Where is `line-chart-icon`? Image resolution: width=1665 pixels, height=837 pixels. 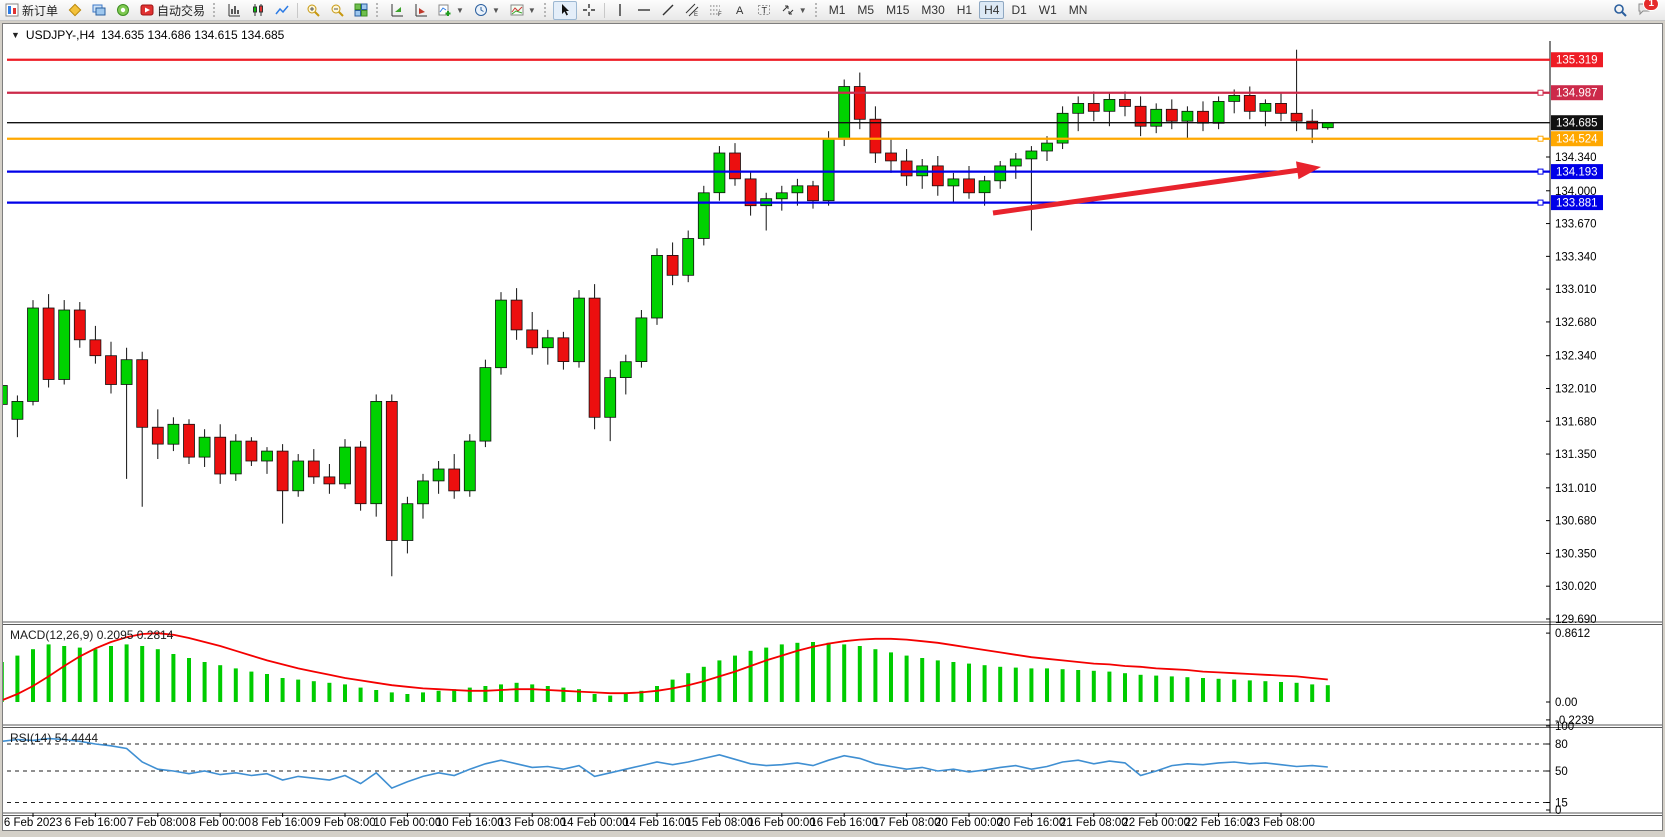 line-chart-icon is located at coordinates (282, 10).